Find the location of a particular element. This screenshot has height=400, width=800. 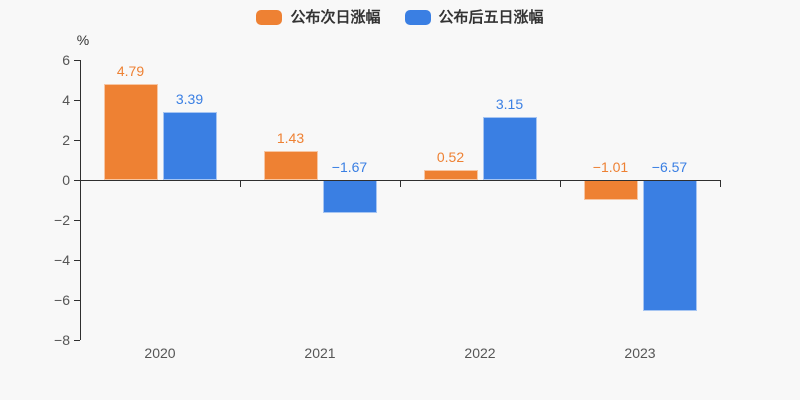

y-axis-tick-label: −4 is located at coordinates (62, 260).